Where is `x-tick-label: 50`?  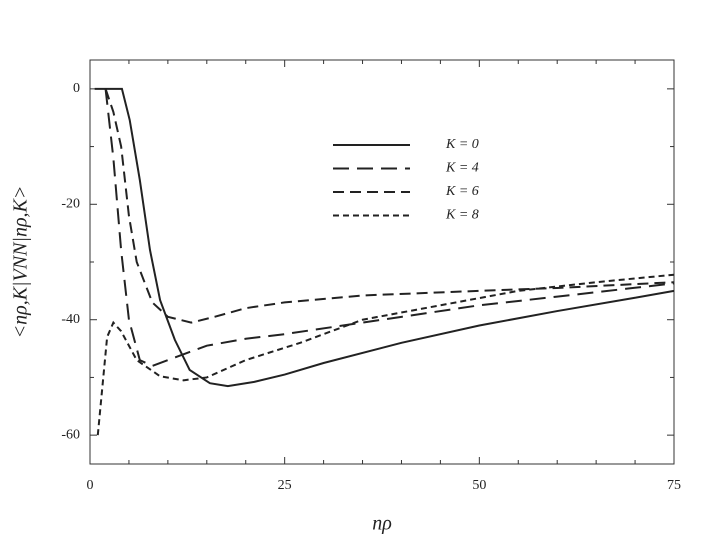 x-tick-label: 50 is located at coordinates (479, 485).